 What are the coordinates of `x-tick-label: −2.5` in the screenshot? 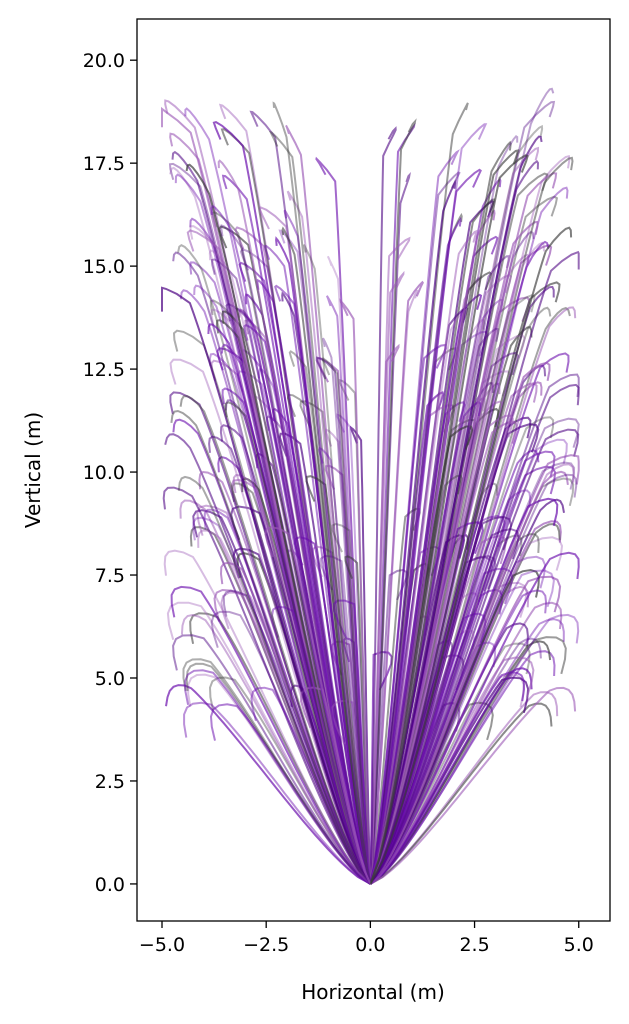 It's located at (266, 945).